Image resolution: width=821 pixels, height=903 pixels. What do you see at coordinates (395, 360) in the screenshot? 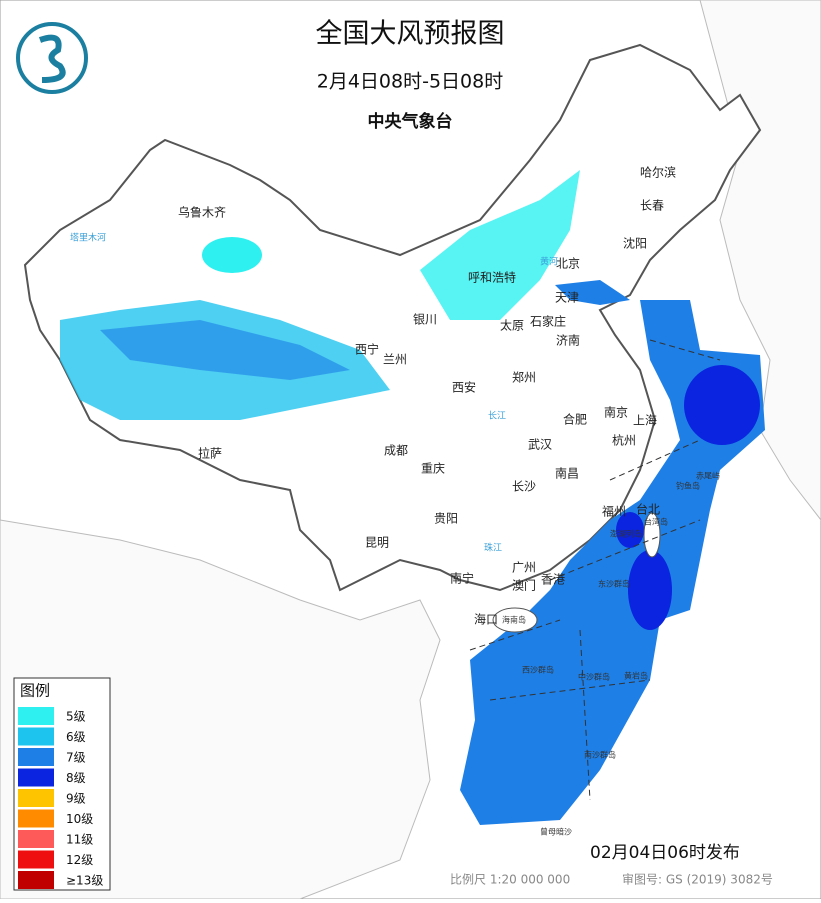
I see `city: 兰州` at bounding box center [395, 360].